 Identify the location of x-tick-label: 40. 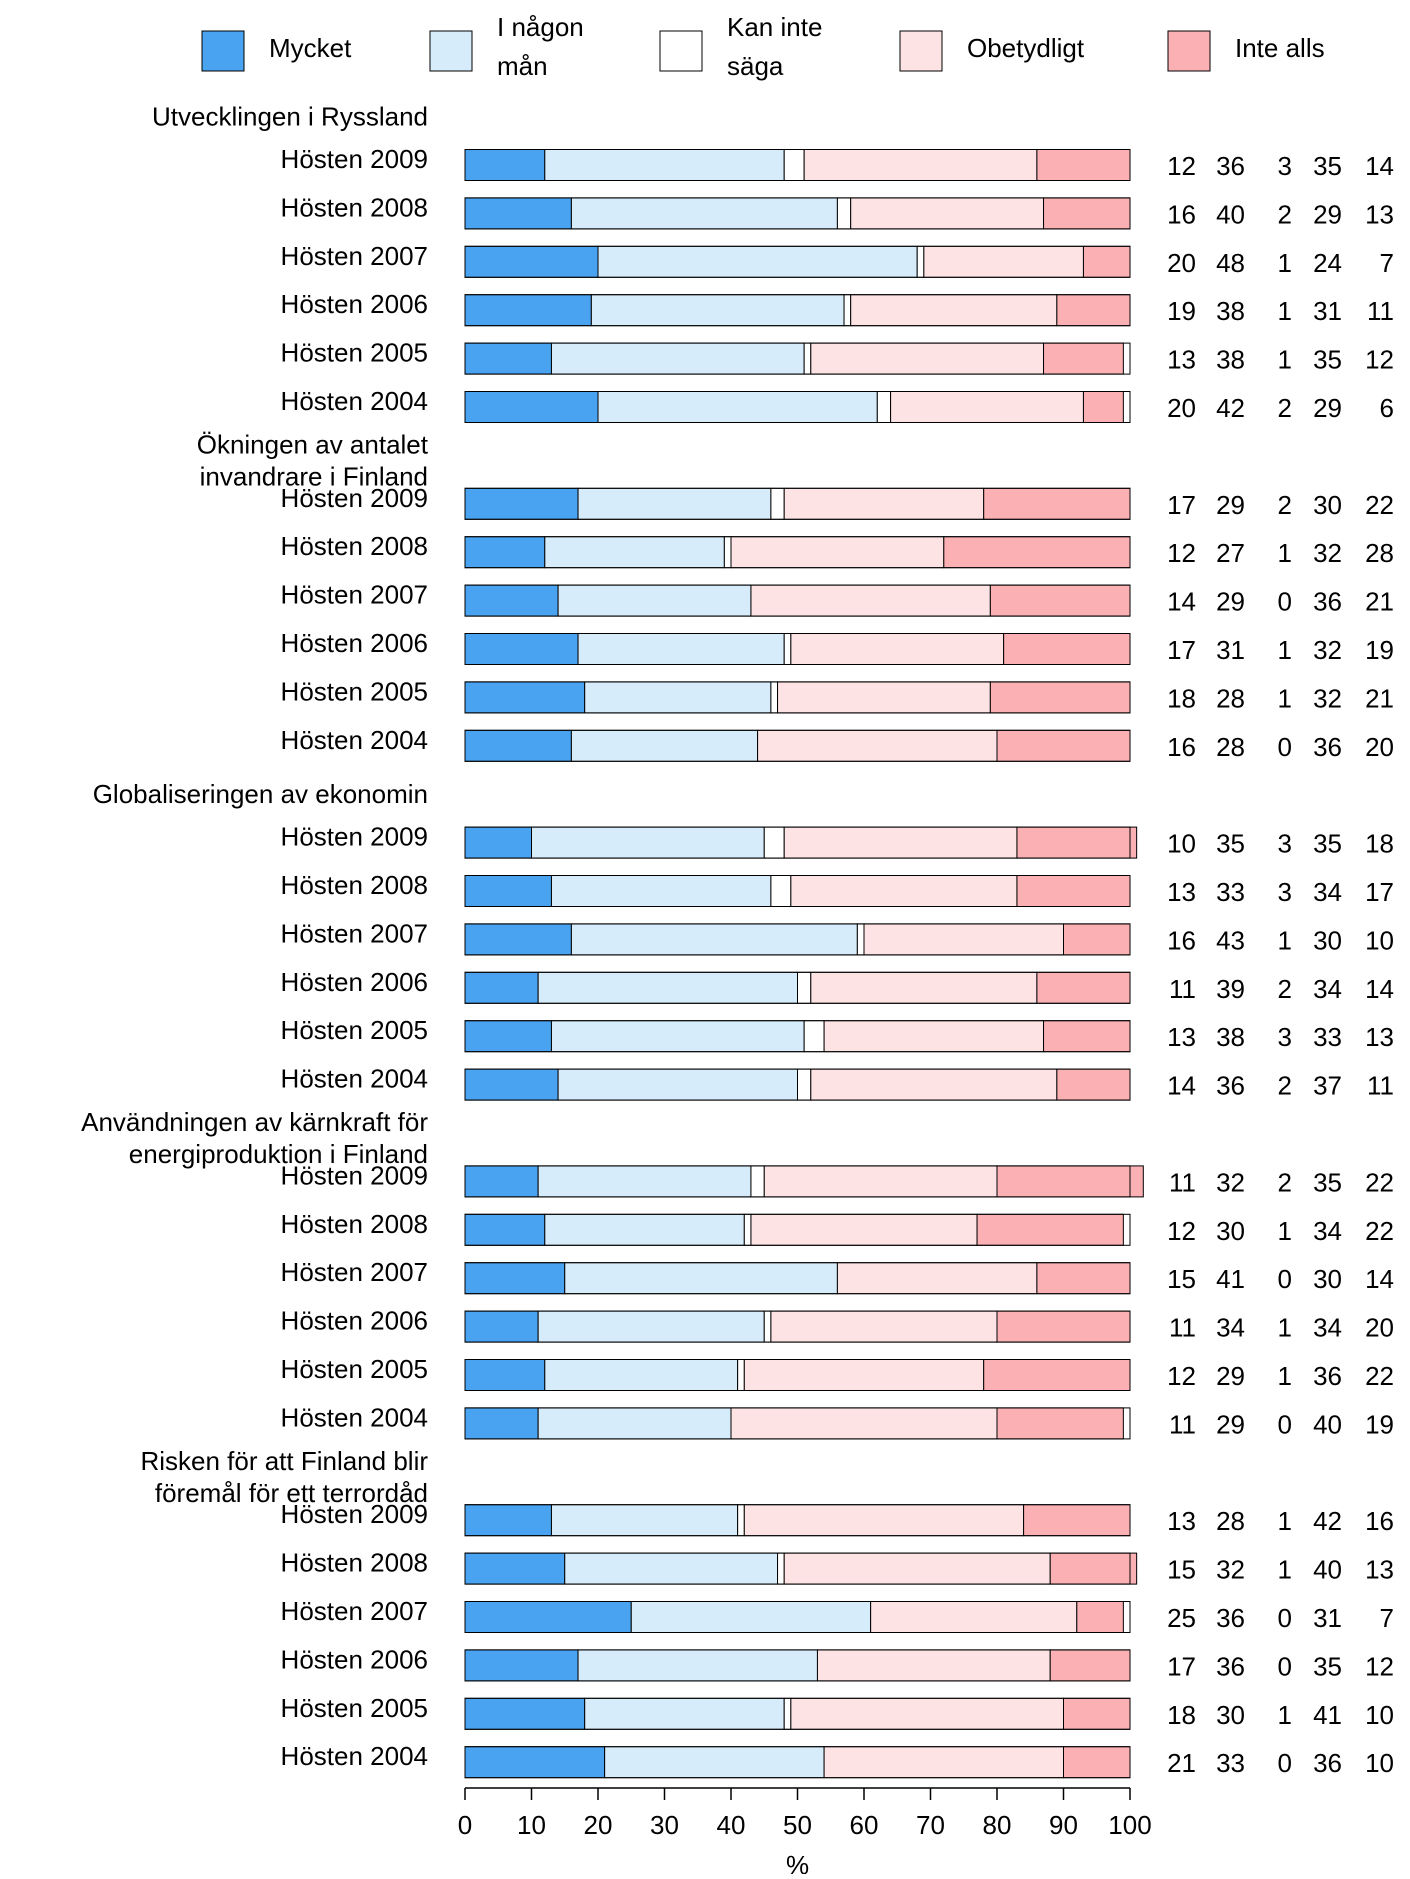
(731, 1825).